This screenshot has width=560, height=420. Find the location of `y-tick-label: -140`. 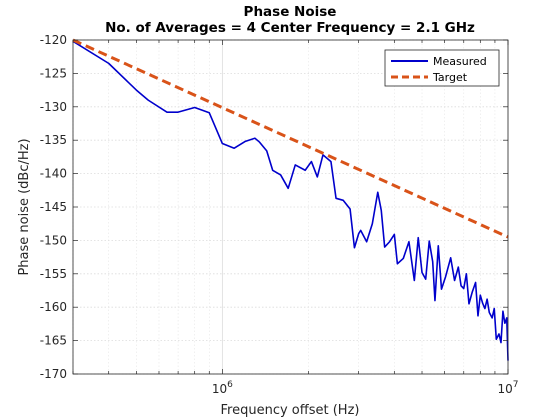

y-tick-label: -140 is located at coordinates (53, 174).